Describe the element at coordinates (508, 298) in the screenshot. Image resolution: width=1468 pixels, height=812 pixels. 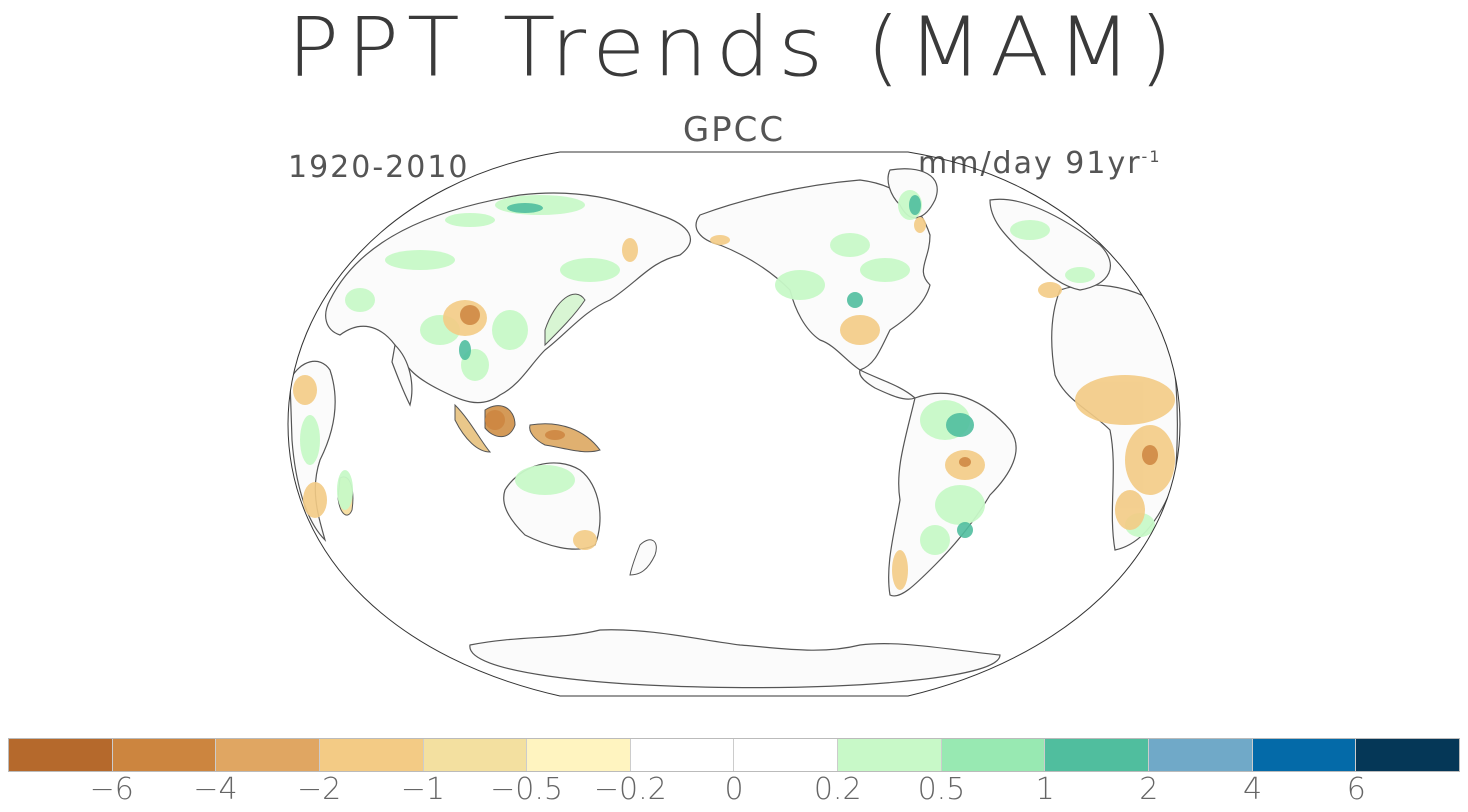
I see `landmass-asia` at that location.